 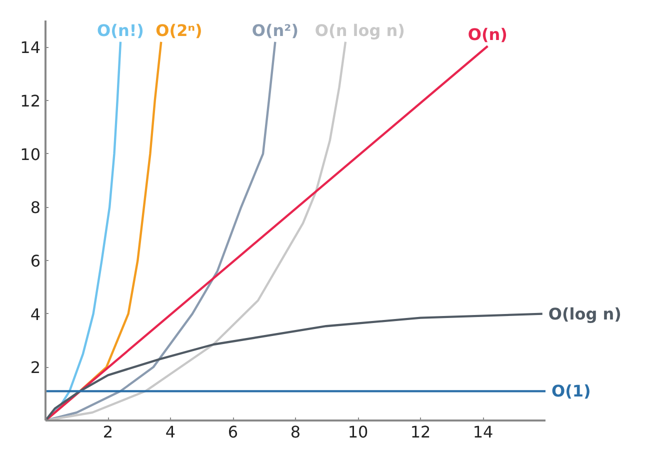 I want to click on y-tick-label: 6, so click(x=35, y=261).